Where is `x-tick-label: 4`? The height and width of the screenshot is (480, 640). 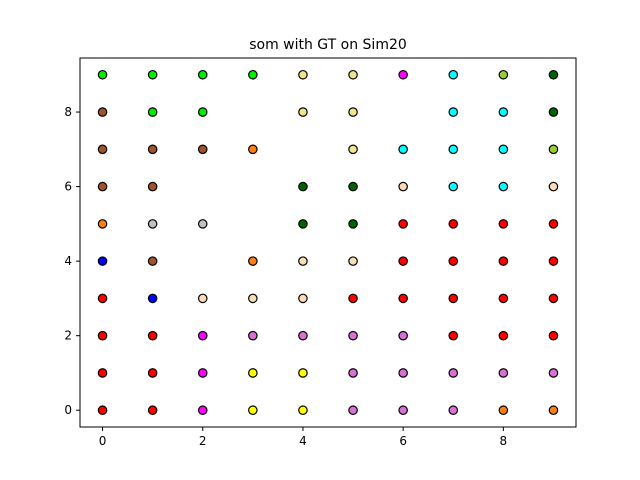
x-tick-label: 4 is located at coordinates (303, 441).